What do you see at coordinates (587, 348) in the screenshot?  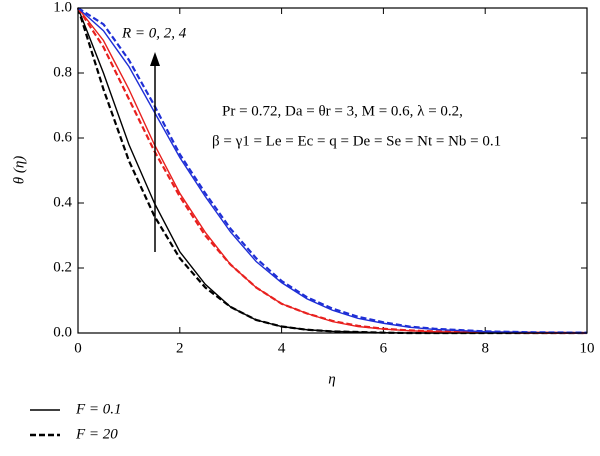 I see `x-tick-label: 10` at bounding box center [587, 348].